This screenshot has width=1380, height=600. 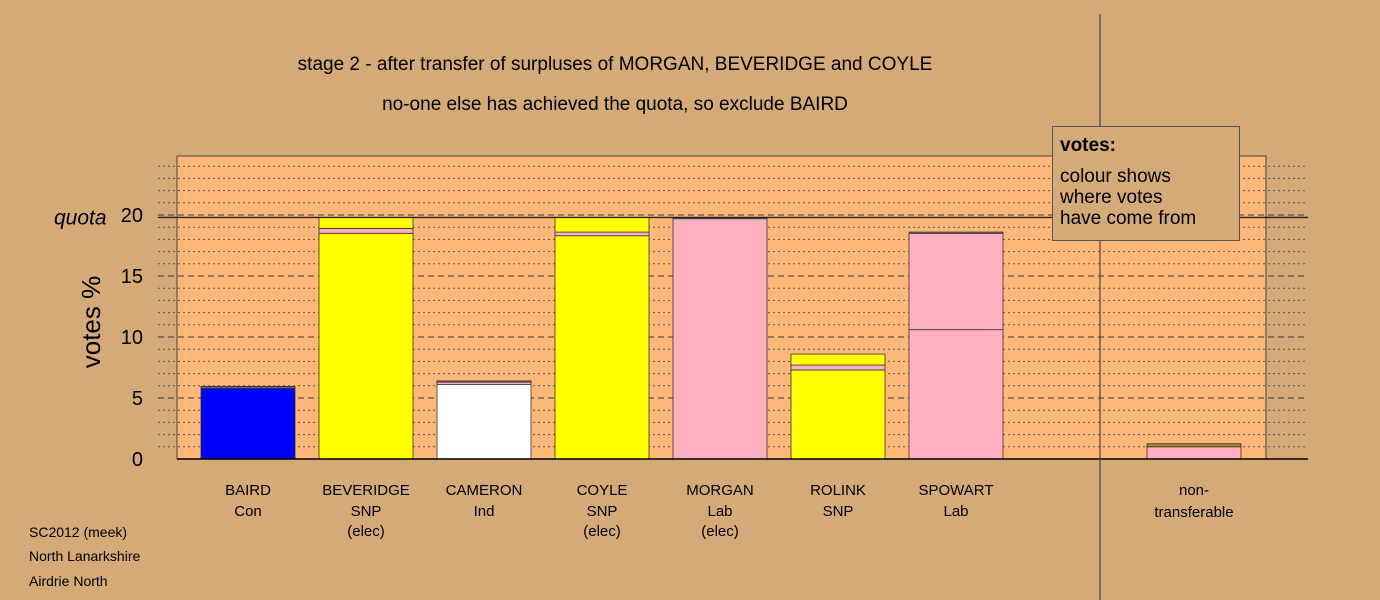 What do you see at coordinates (91, 322) in the screenshot?
I see `y-axis-label: votes %` at bounding box center [91, 322].